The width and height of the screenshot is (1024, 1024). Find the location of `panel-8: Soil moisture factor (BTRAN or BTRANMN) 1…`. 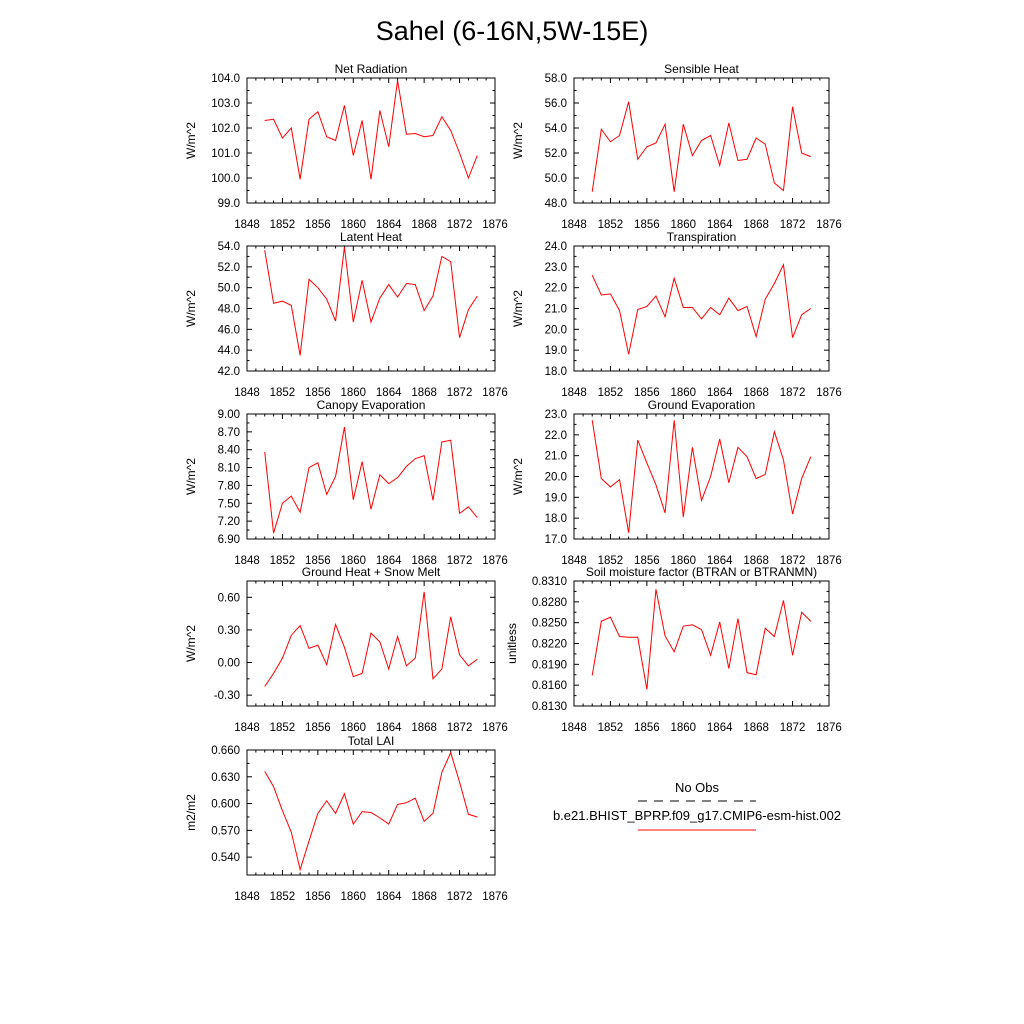

panel-8: Soil moisture factor (BTRAN or BTRANMN) 1… is located at coordinates (673, 649).